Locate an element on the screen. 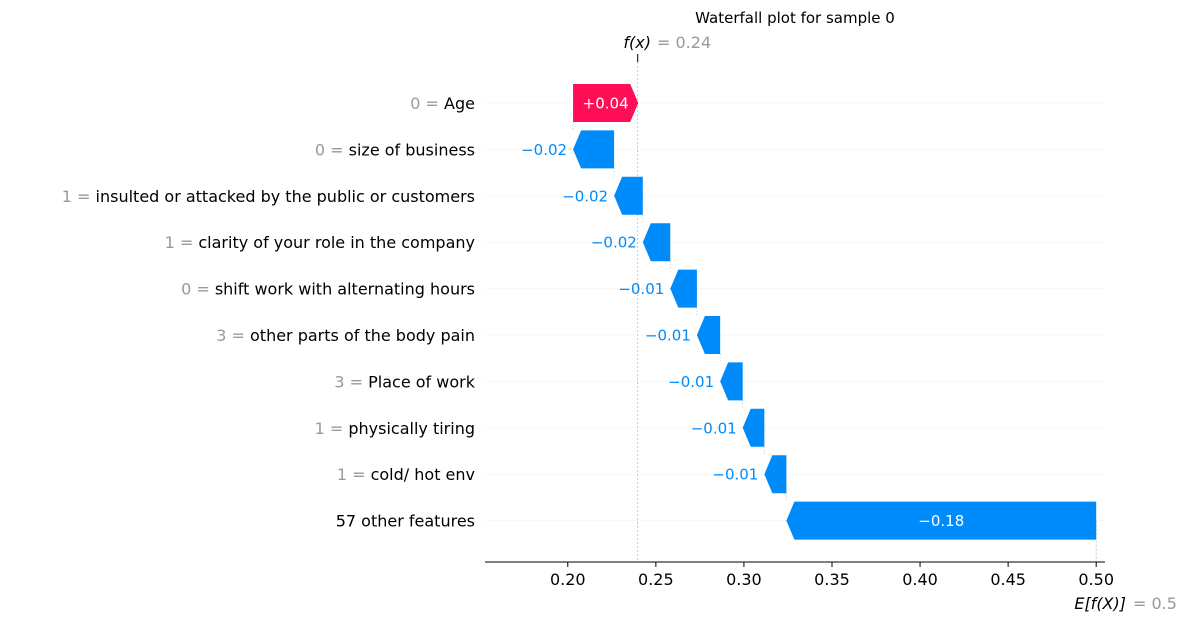 Image resolution: width=1187 pixels, height=622 pixels. fx-annotation: f(x) = 0.24 is located at coordinates (667, 42).